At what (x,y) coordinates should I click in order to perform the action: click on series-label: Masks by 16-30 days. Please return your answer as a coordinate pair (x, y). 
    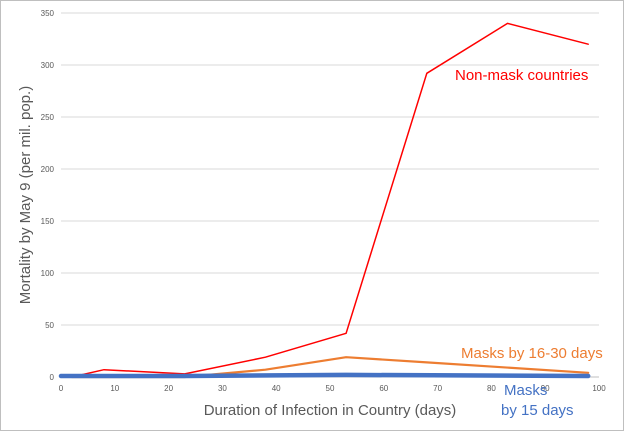
    Looking at the image, I should click on (532, 353).